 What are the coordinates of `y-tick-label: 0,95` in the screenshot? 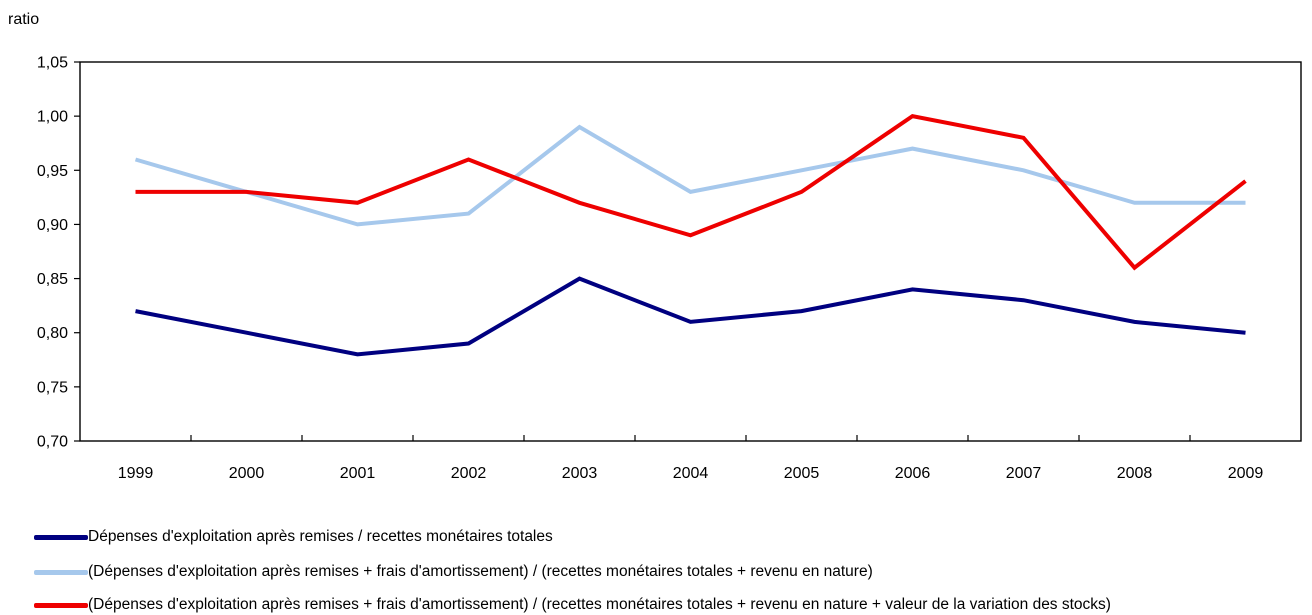 It's located at (52, 171).